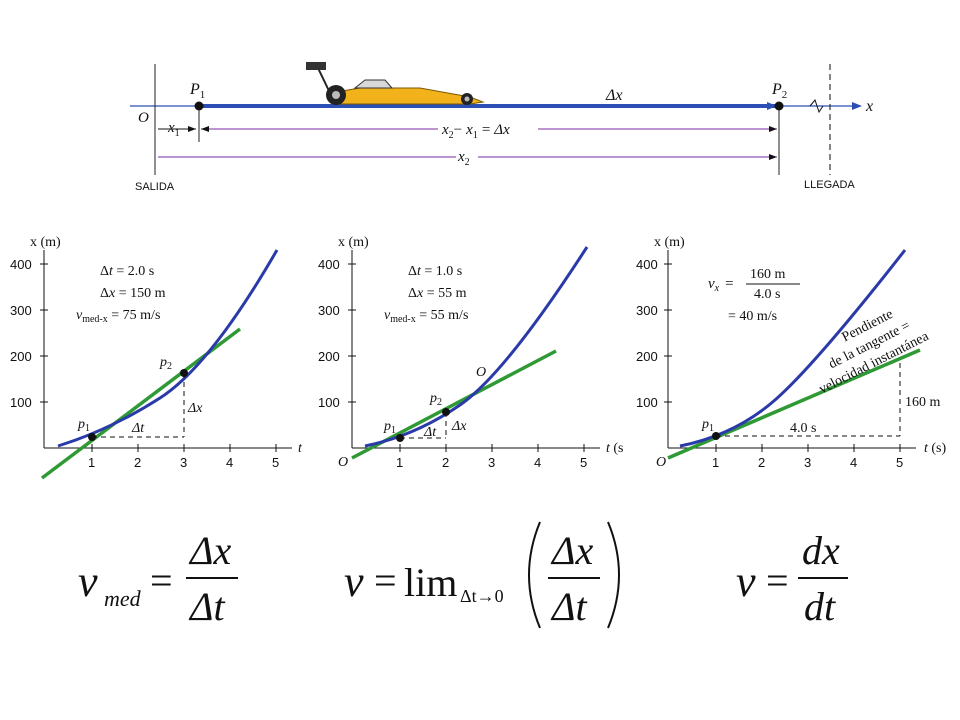 Image resolution: width=960 pixels, height=720 pixels. What do you see at coordinates (615, 448) in the screenshot?
I see `g2-xlabel: t (s` at bounding box center [615, 448].